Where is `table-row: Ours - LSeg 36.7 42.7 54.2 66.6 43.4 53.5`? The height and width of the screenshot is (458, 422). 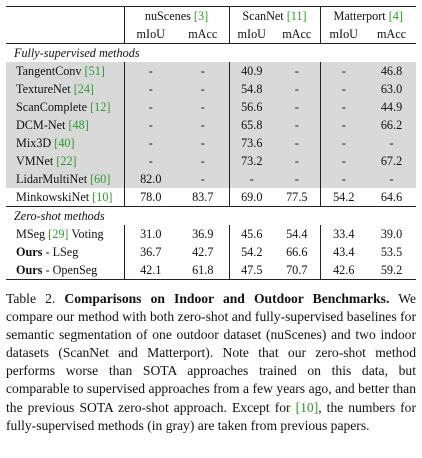 table-row: Ours - LSeg 36.7 42.7 54.2 66.6 43.4 53.5 is located at coordinates (211, 252).